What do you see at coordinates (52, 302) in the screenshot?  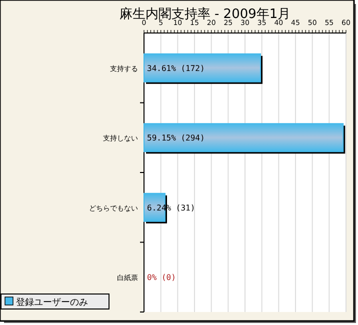 I see `legend-label: 登録ユーザーのみ` at bounding box center [52, 302].